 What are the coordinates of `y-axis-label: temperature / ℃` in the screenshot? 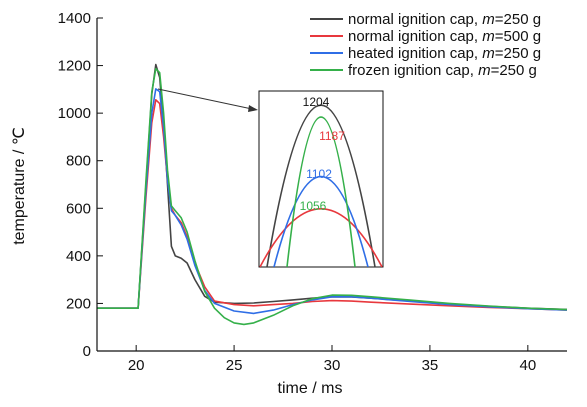 It's located at (19, 186).